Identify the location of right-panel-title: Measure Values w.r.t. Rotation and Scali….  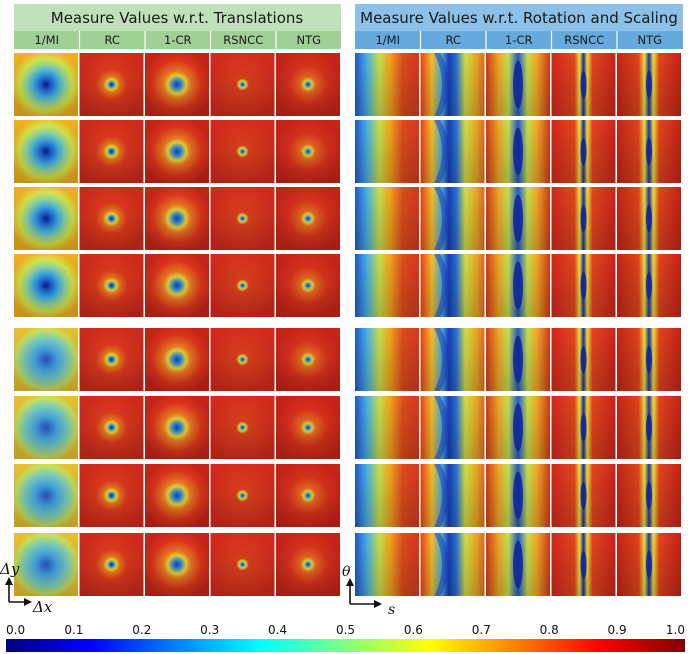
(519, 18).